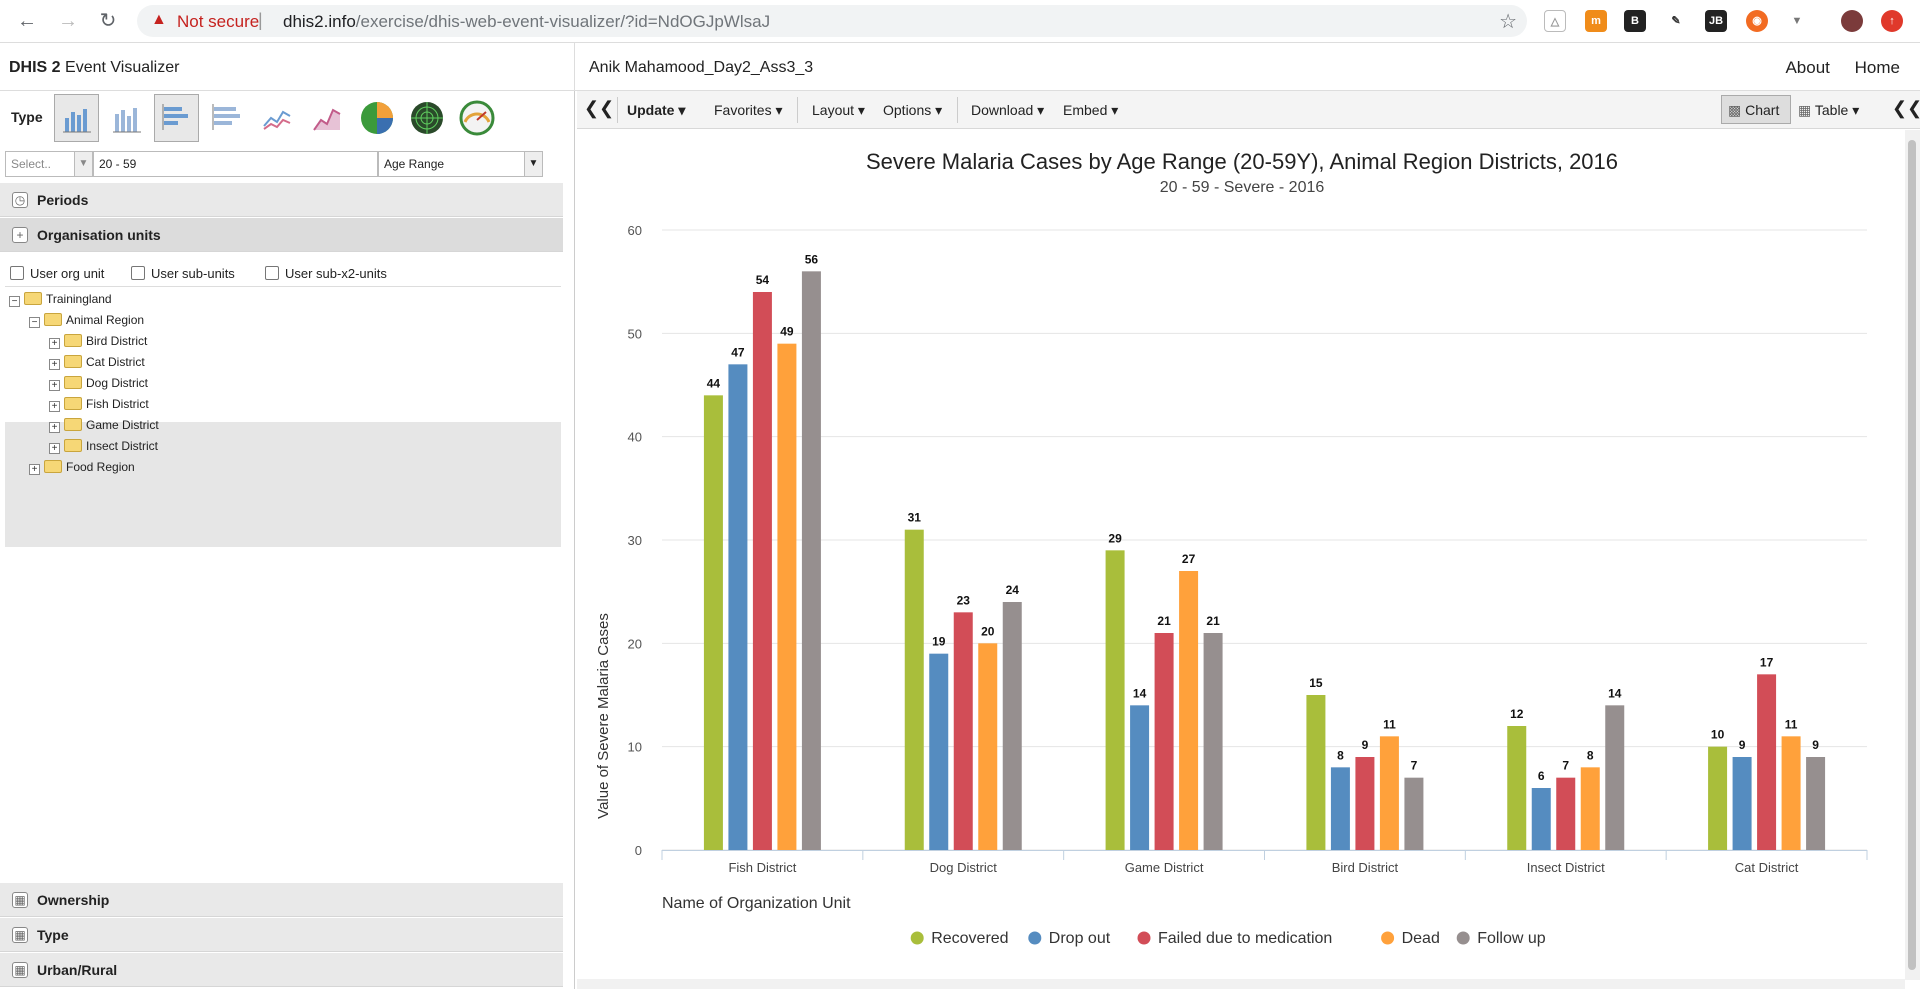  Describe the element at coordinates (60, 299) in the screenshot. I see `tree-item-trainingland: − Trainingland` at that location.